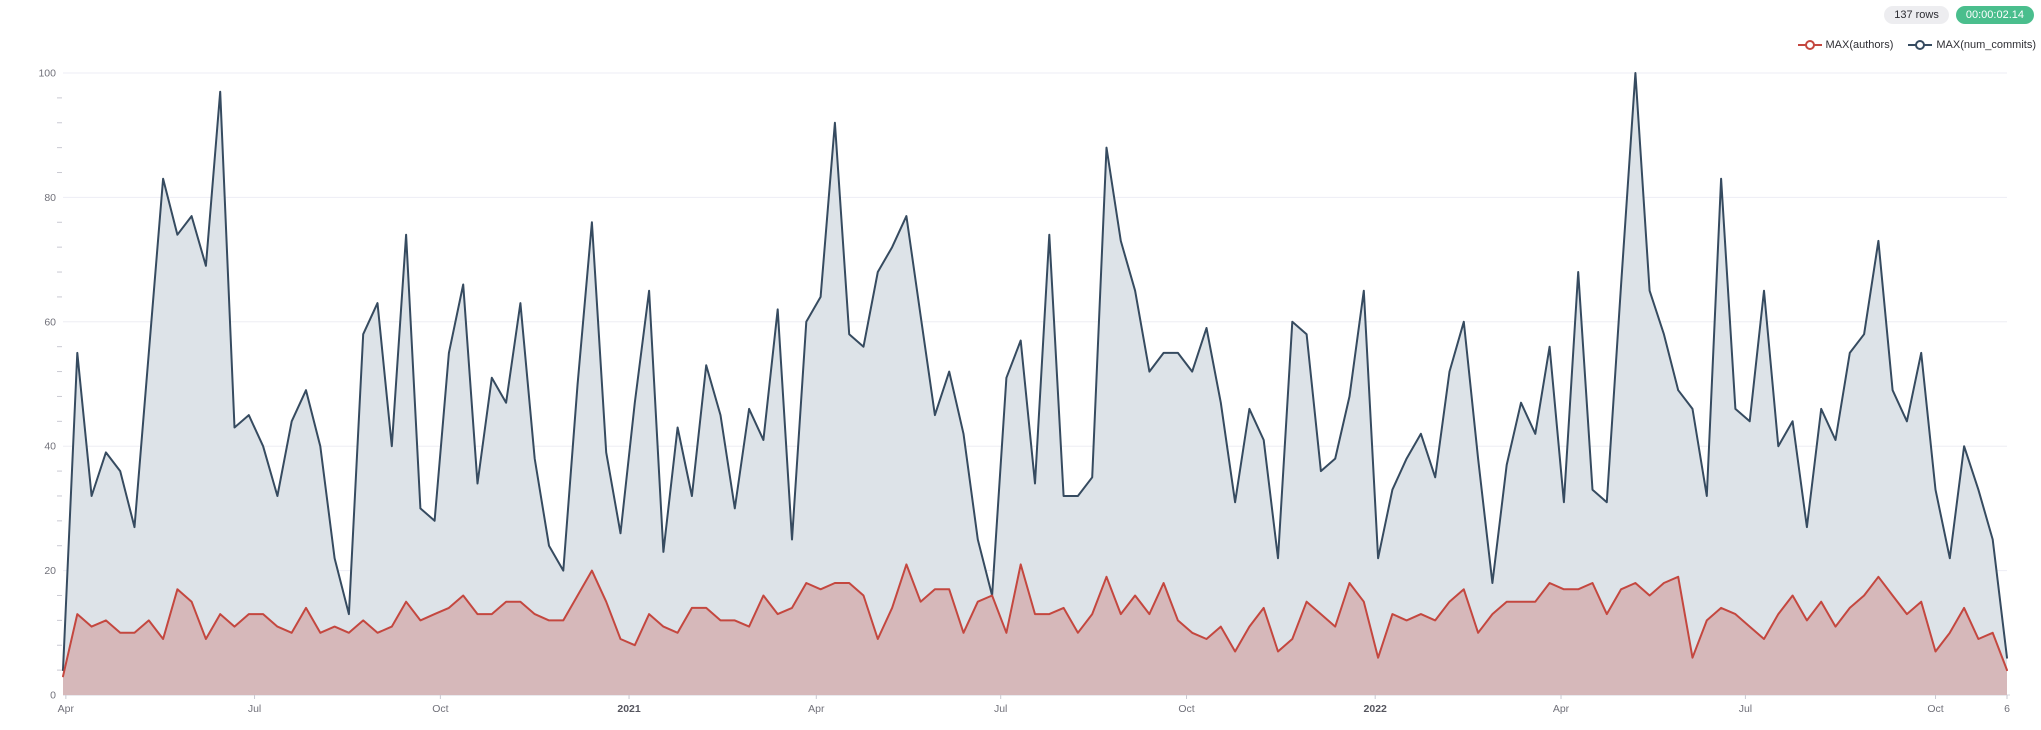 This screenshot has height=730, width=2041. Describe the element at coordinates (47, 74) in the screenshot. I see `y-axis-tick-label: 100` at that location.